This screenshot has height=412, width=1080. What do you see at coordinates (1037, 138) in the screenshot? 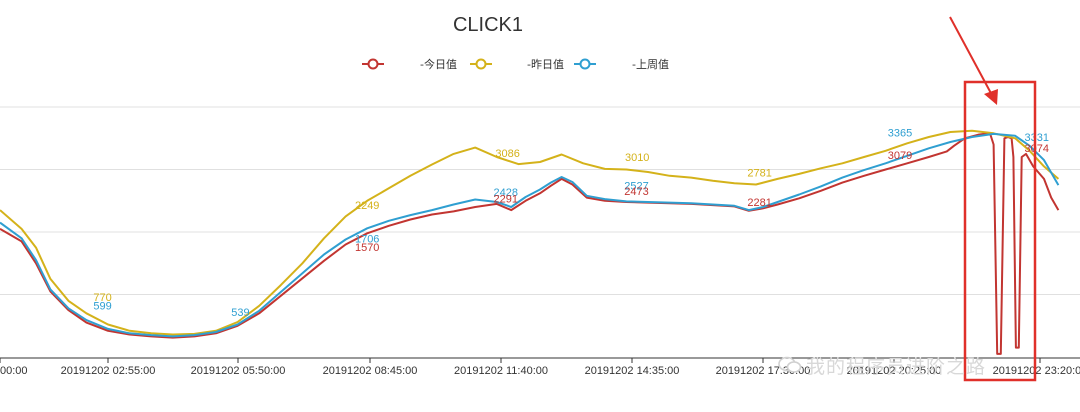
I see `data-label: 3331` at bounding box center [1037, 138].